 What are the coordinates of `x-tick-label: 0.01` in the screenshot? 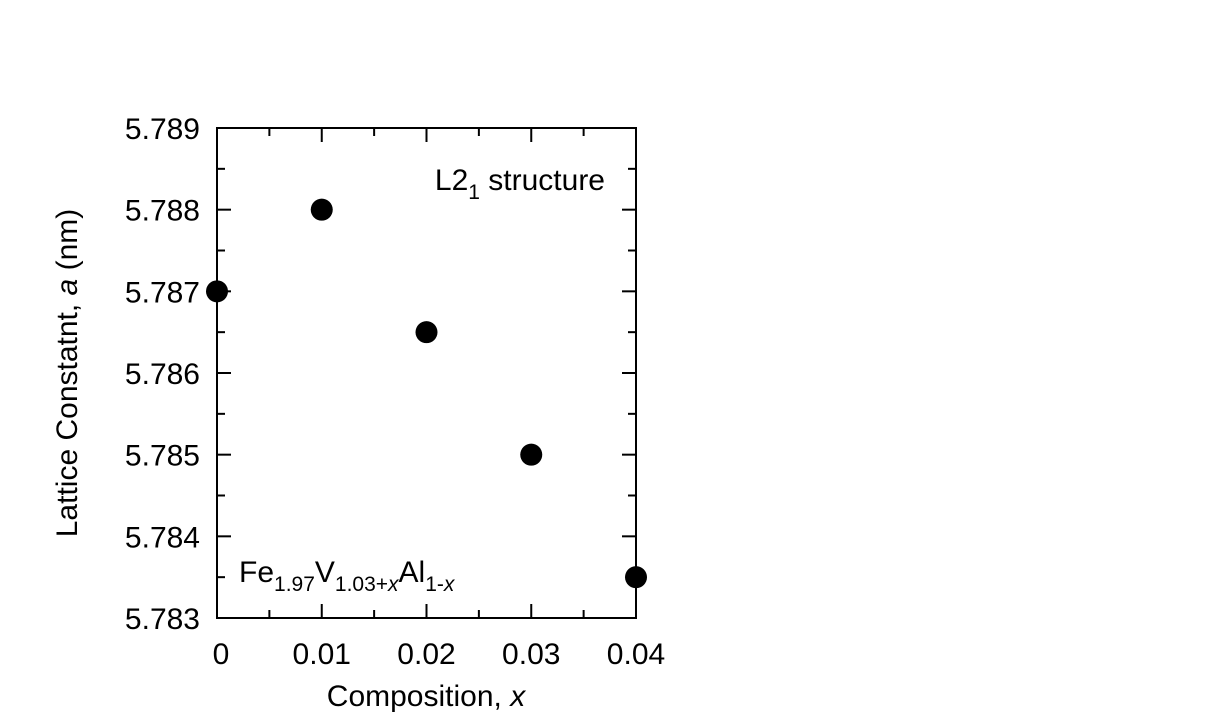 It's located at (322, 654).